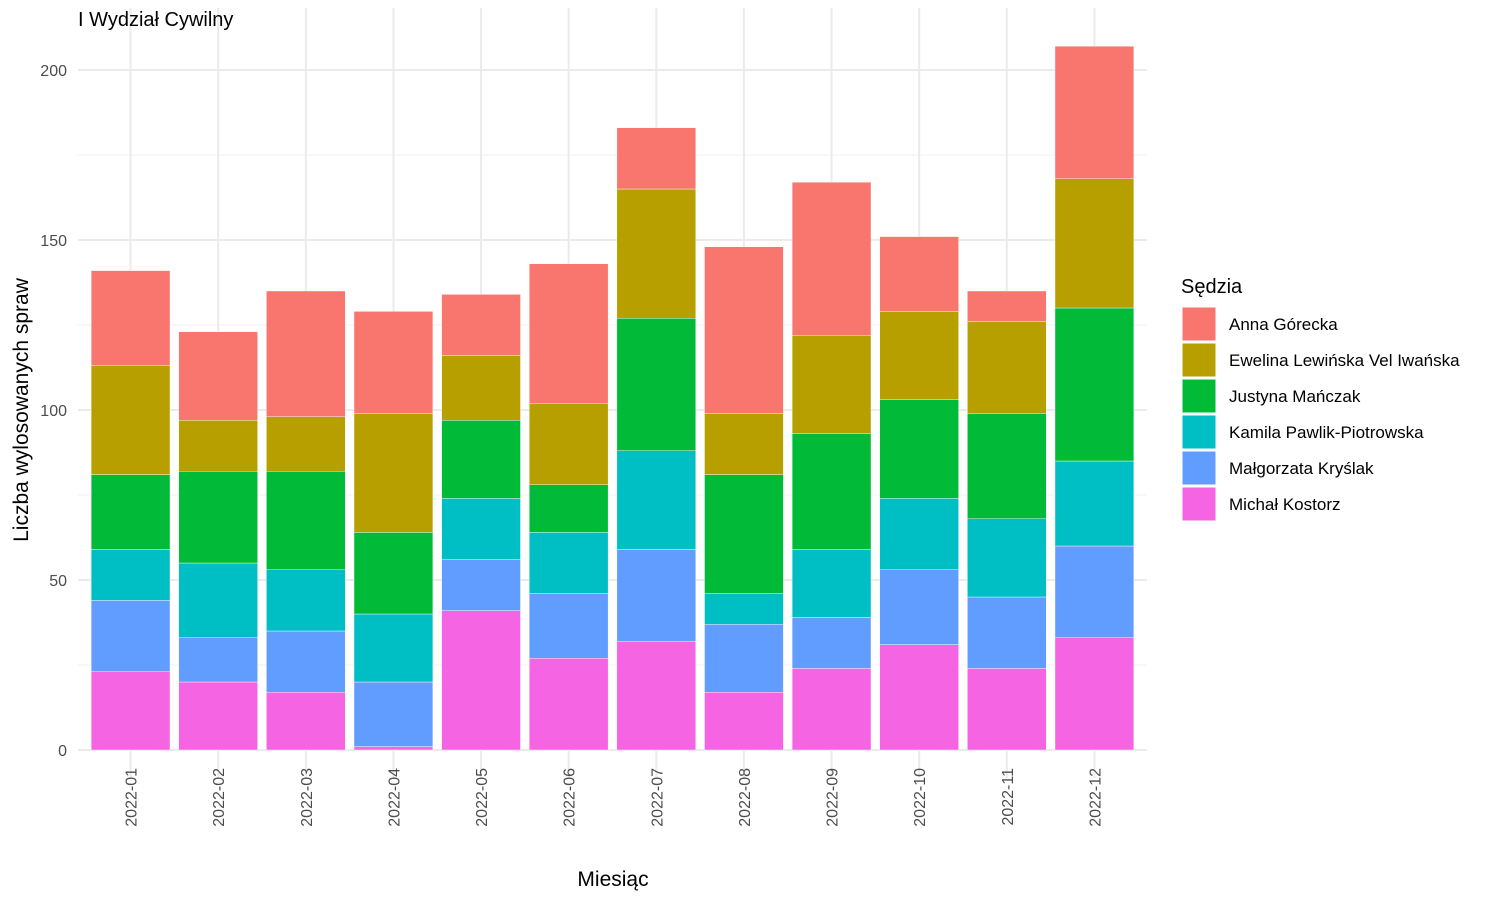 This screenshot has width=1500, height=905. What do you see at coordinates (155, 20) in the screenshot?
I see `chart-title: I Wydział Cywilny` at bounding box center [155, 20].